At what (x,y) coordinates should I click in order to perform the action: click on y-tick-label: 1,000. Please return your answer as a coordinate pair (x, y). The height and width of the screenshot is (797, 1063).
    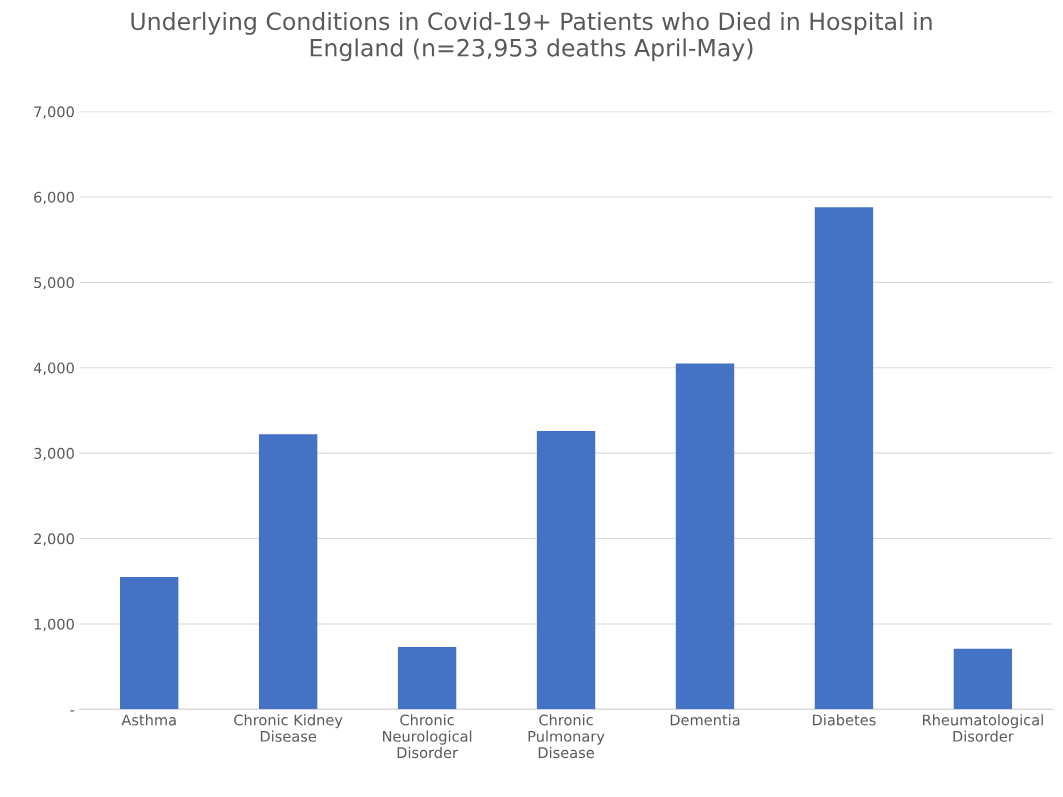
    Looking at the image, I should click on (54, 625).